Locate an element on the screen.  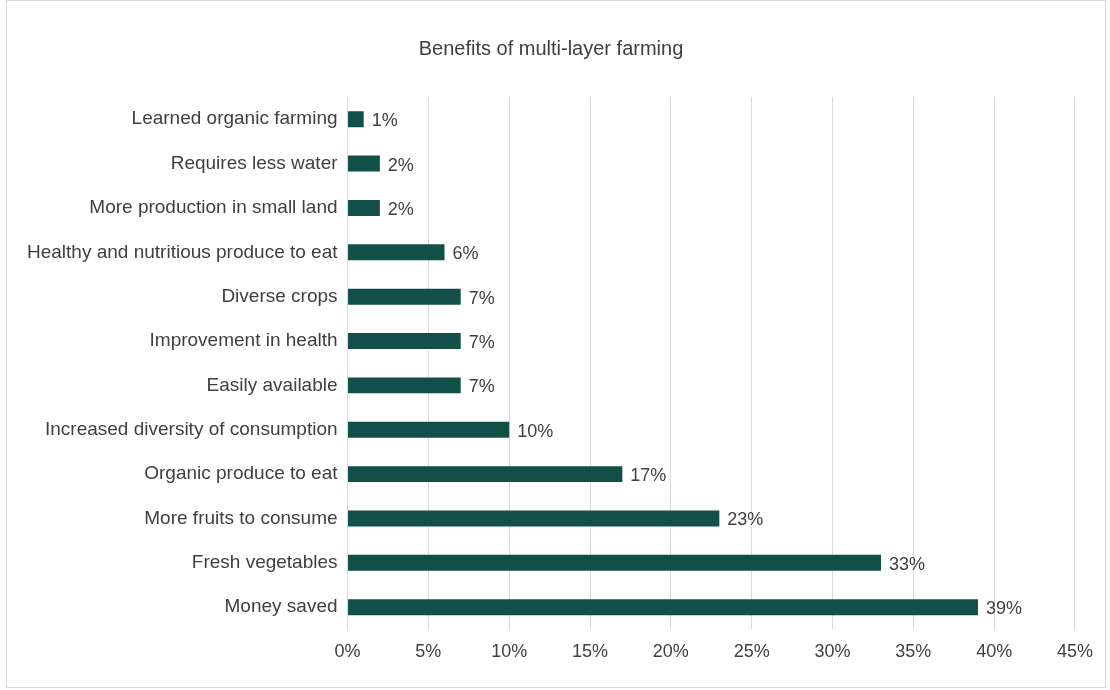
y-tick-label: More production in small land is located at coordinates (213, 207).